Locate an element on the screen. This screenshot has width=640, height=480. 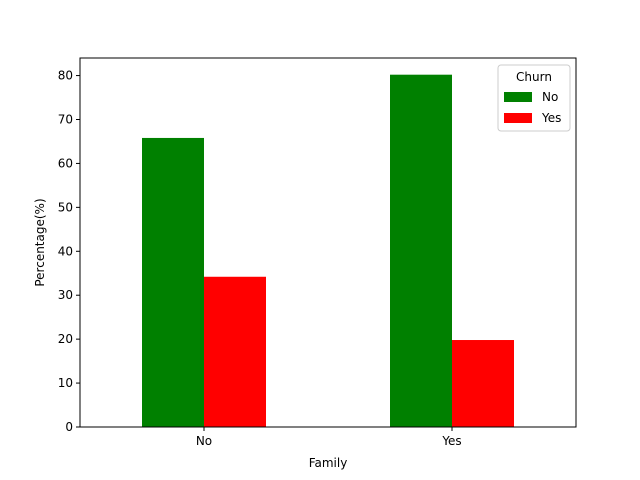
y-axis: 0 10 20 30 40 50 60 70 80 is located at coordinates (69, 251).